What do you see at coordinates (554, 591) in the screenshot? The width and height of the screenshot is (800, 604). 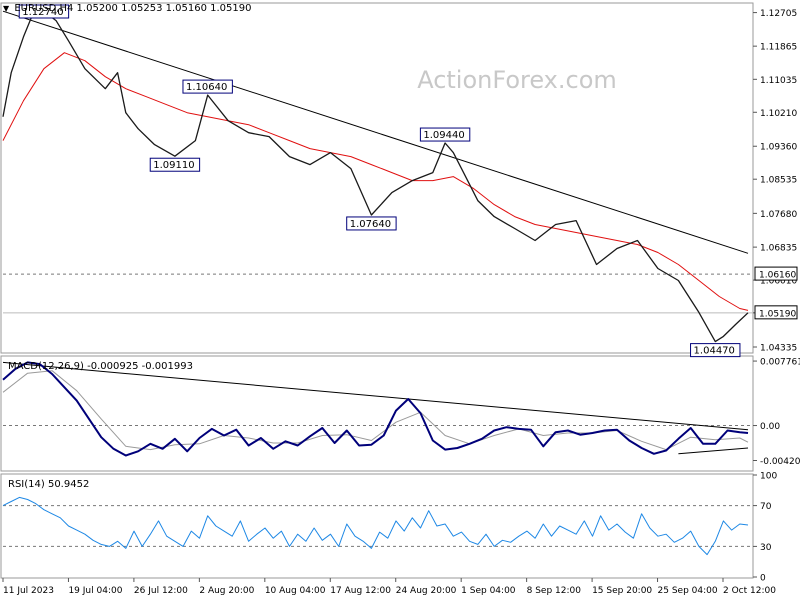 I see `x-axis-tick-label: 8 Sep 12:00` at bounding box center [554, 591].